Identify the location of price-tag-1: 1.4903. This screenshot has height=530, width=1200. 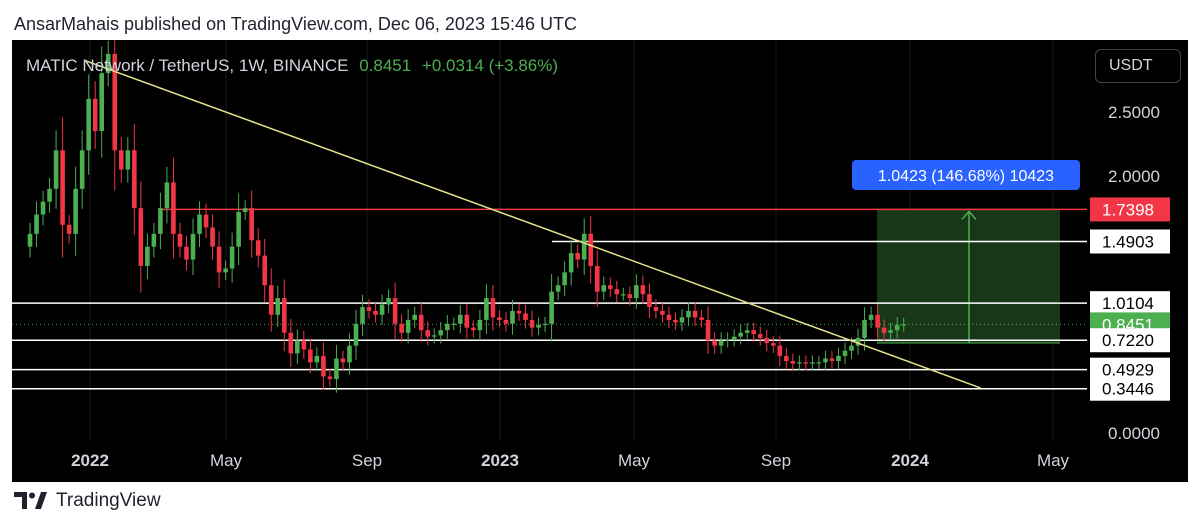
(1128, 241).